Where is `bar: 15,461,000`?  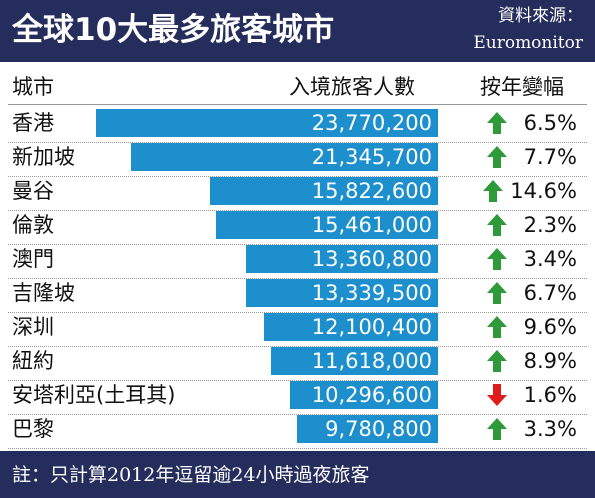
bar: 15,461,000 is located at coordinates (327, 225).